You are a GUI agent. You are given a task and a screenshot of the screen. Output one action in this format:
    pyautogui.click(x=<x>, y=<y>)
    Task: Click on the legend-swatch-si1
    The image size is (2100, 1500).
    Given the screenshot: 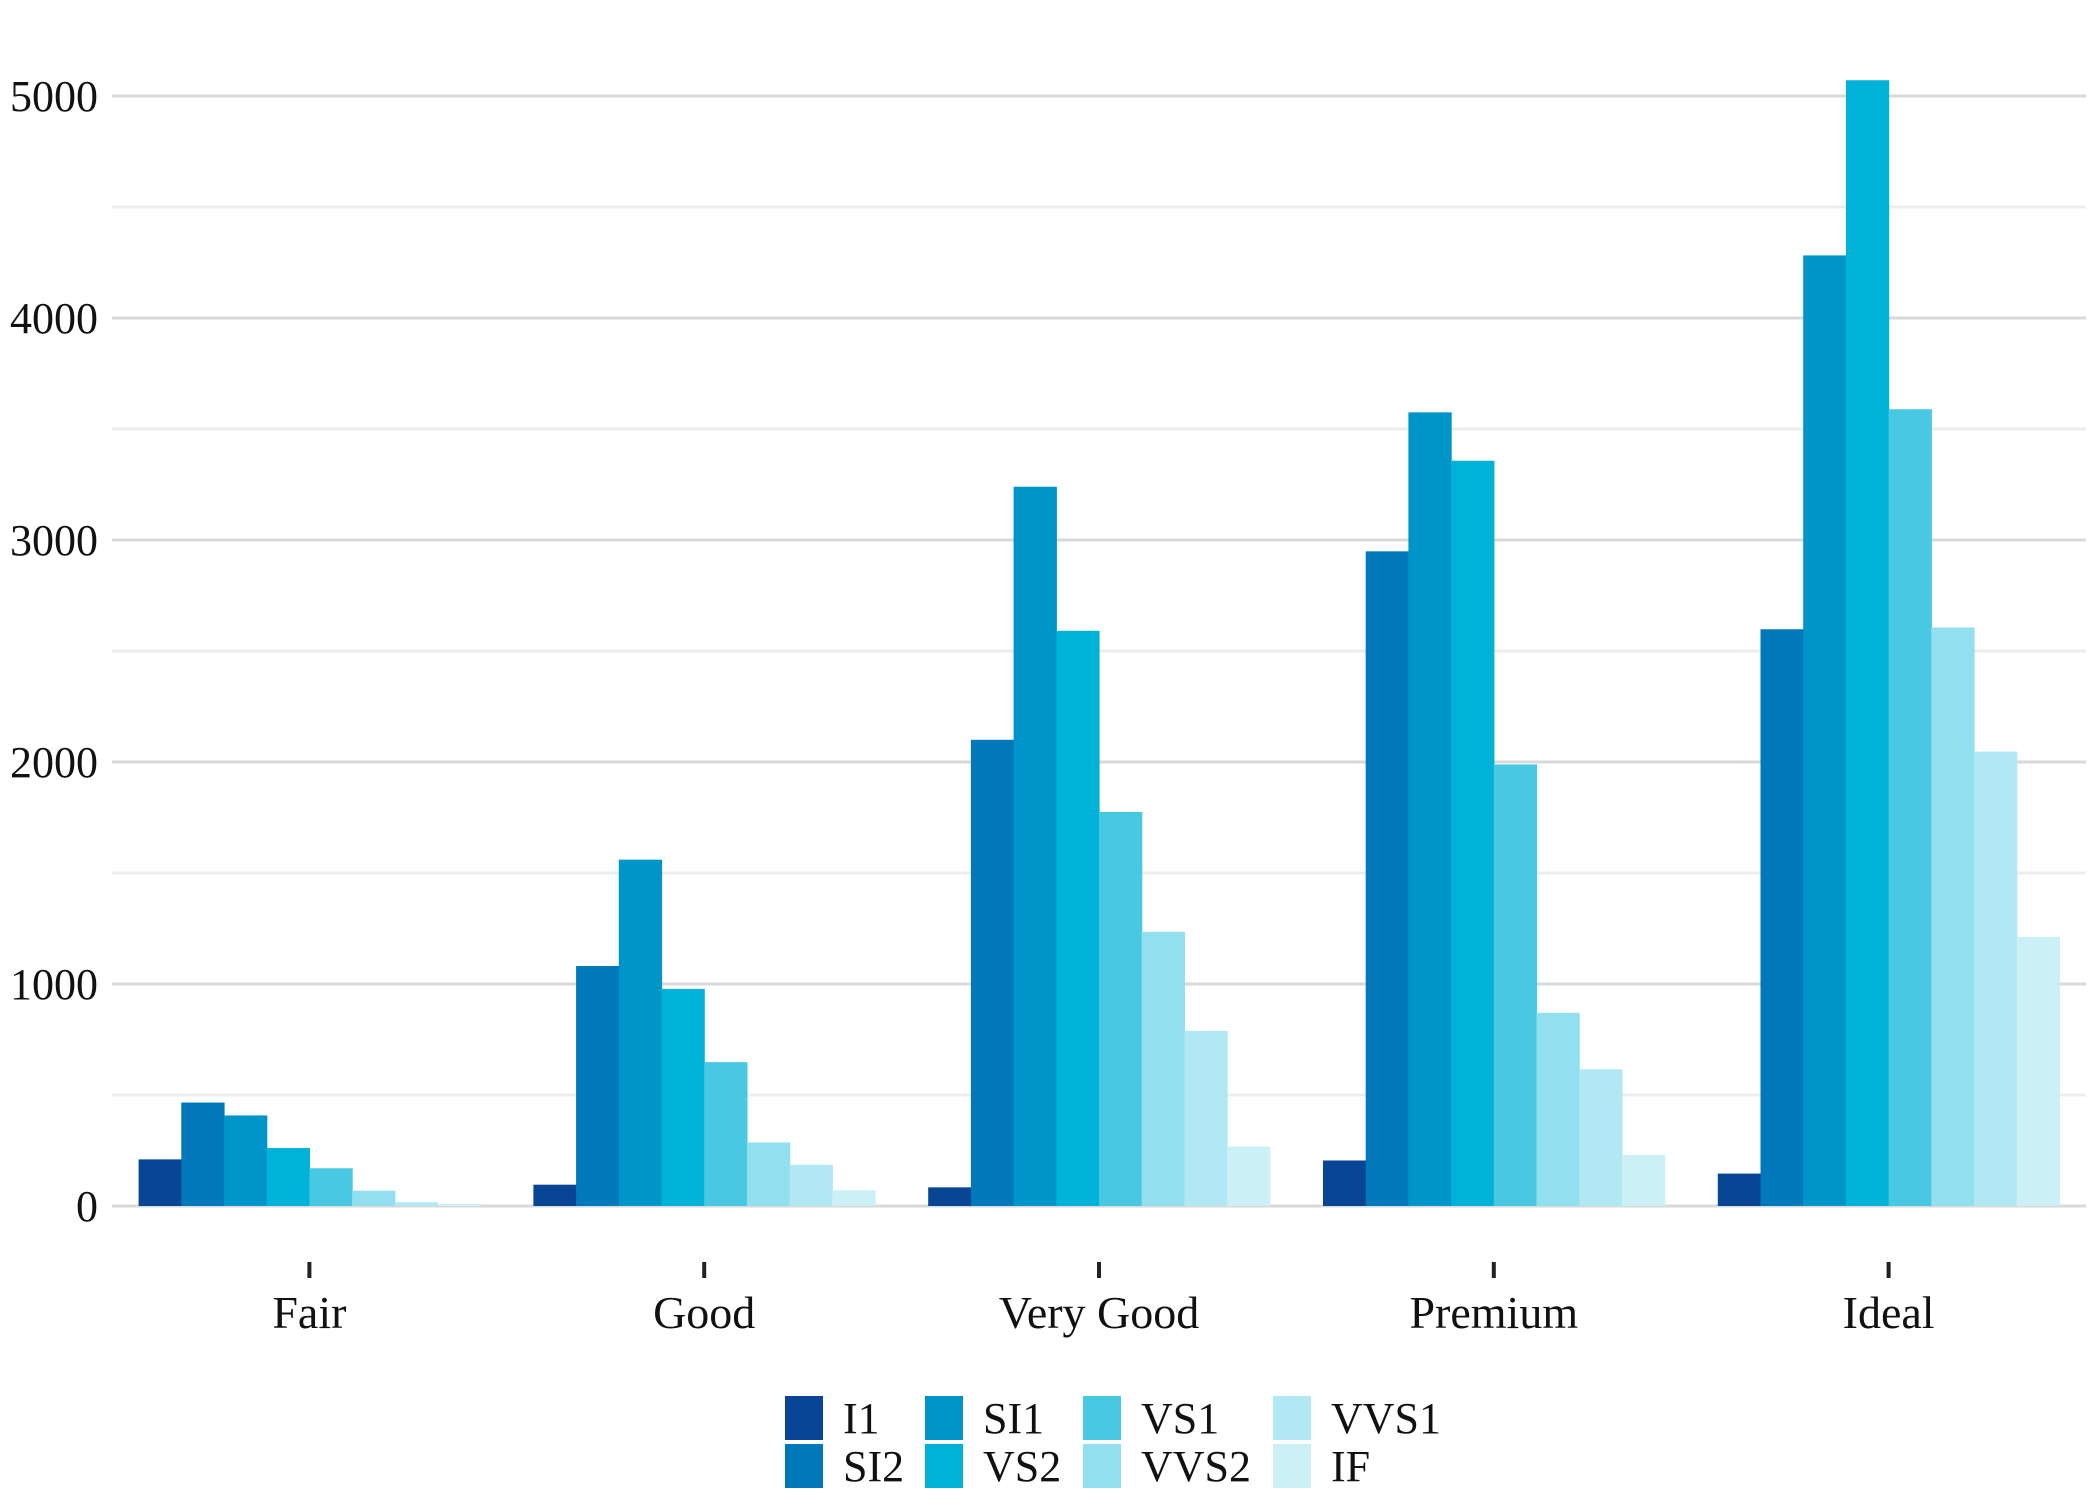 What is the action you would take?
    pyautogui.click(x=944, y=1418)
    